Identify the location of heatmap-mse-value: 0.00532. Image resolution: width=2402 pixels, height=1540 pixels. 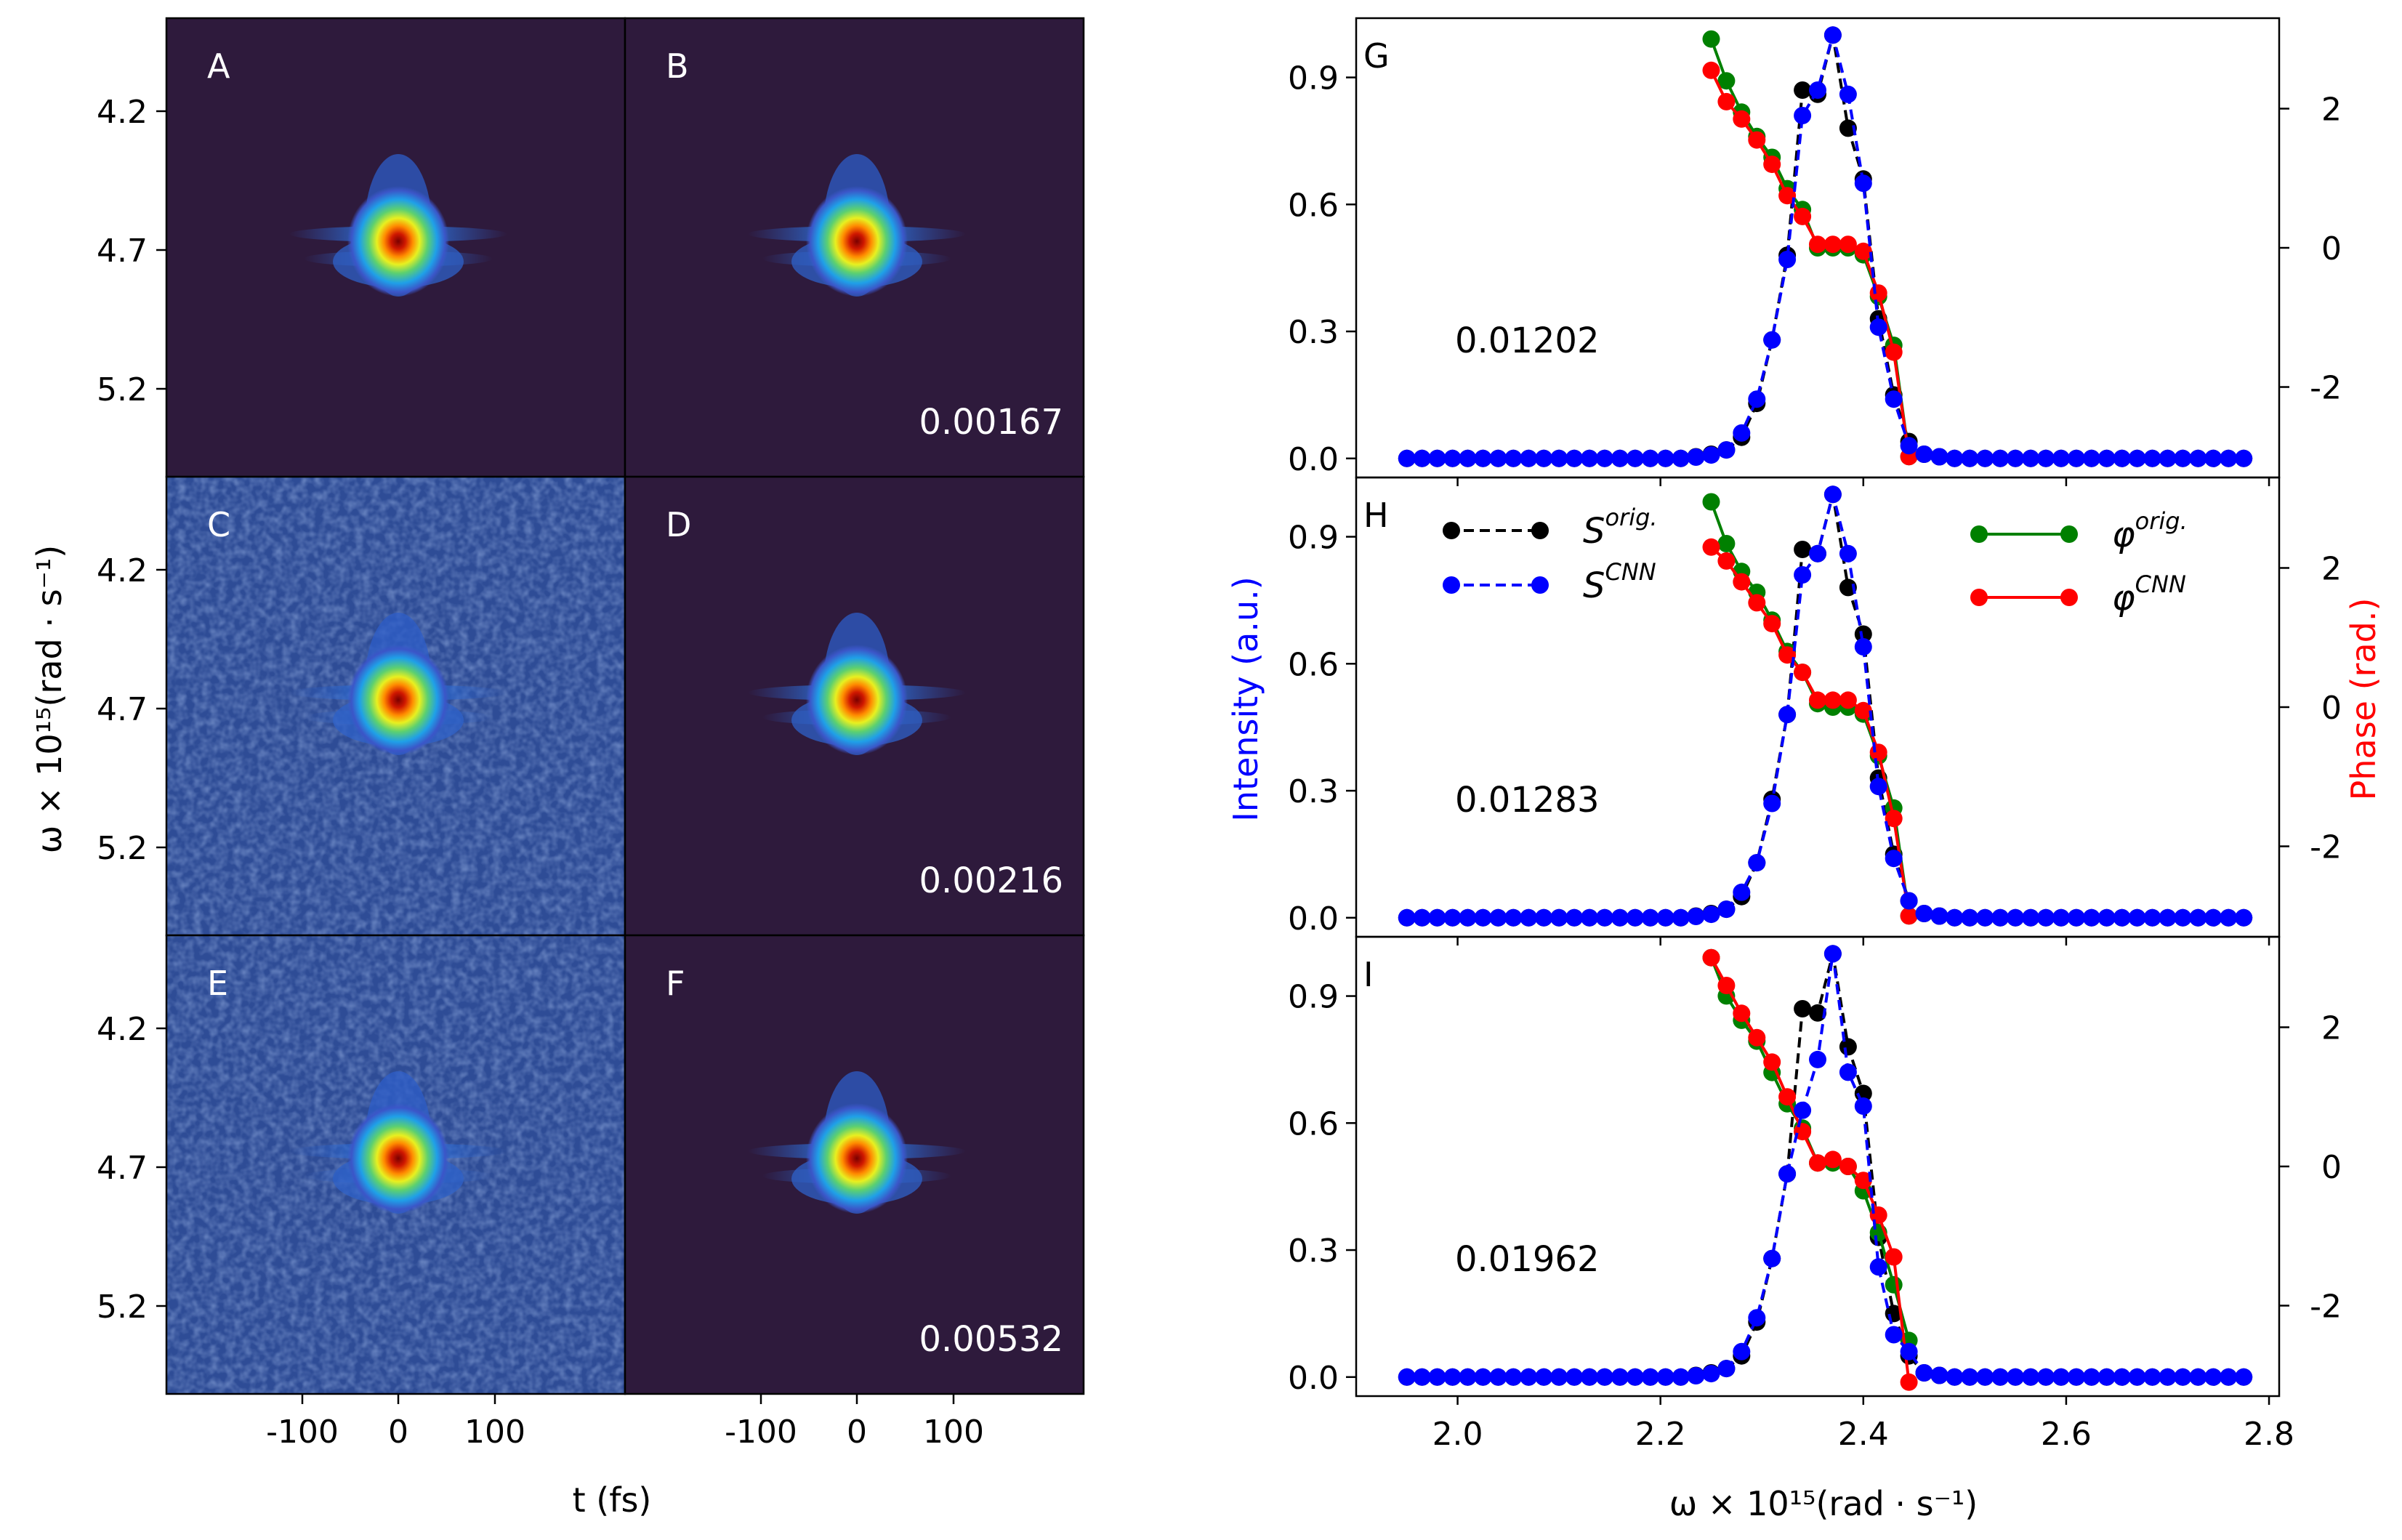
(991, 1339).